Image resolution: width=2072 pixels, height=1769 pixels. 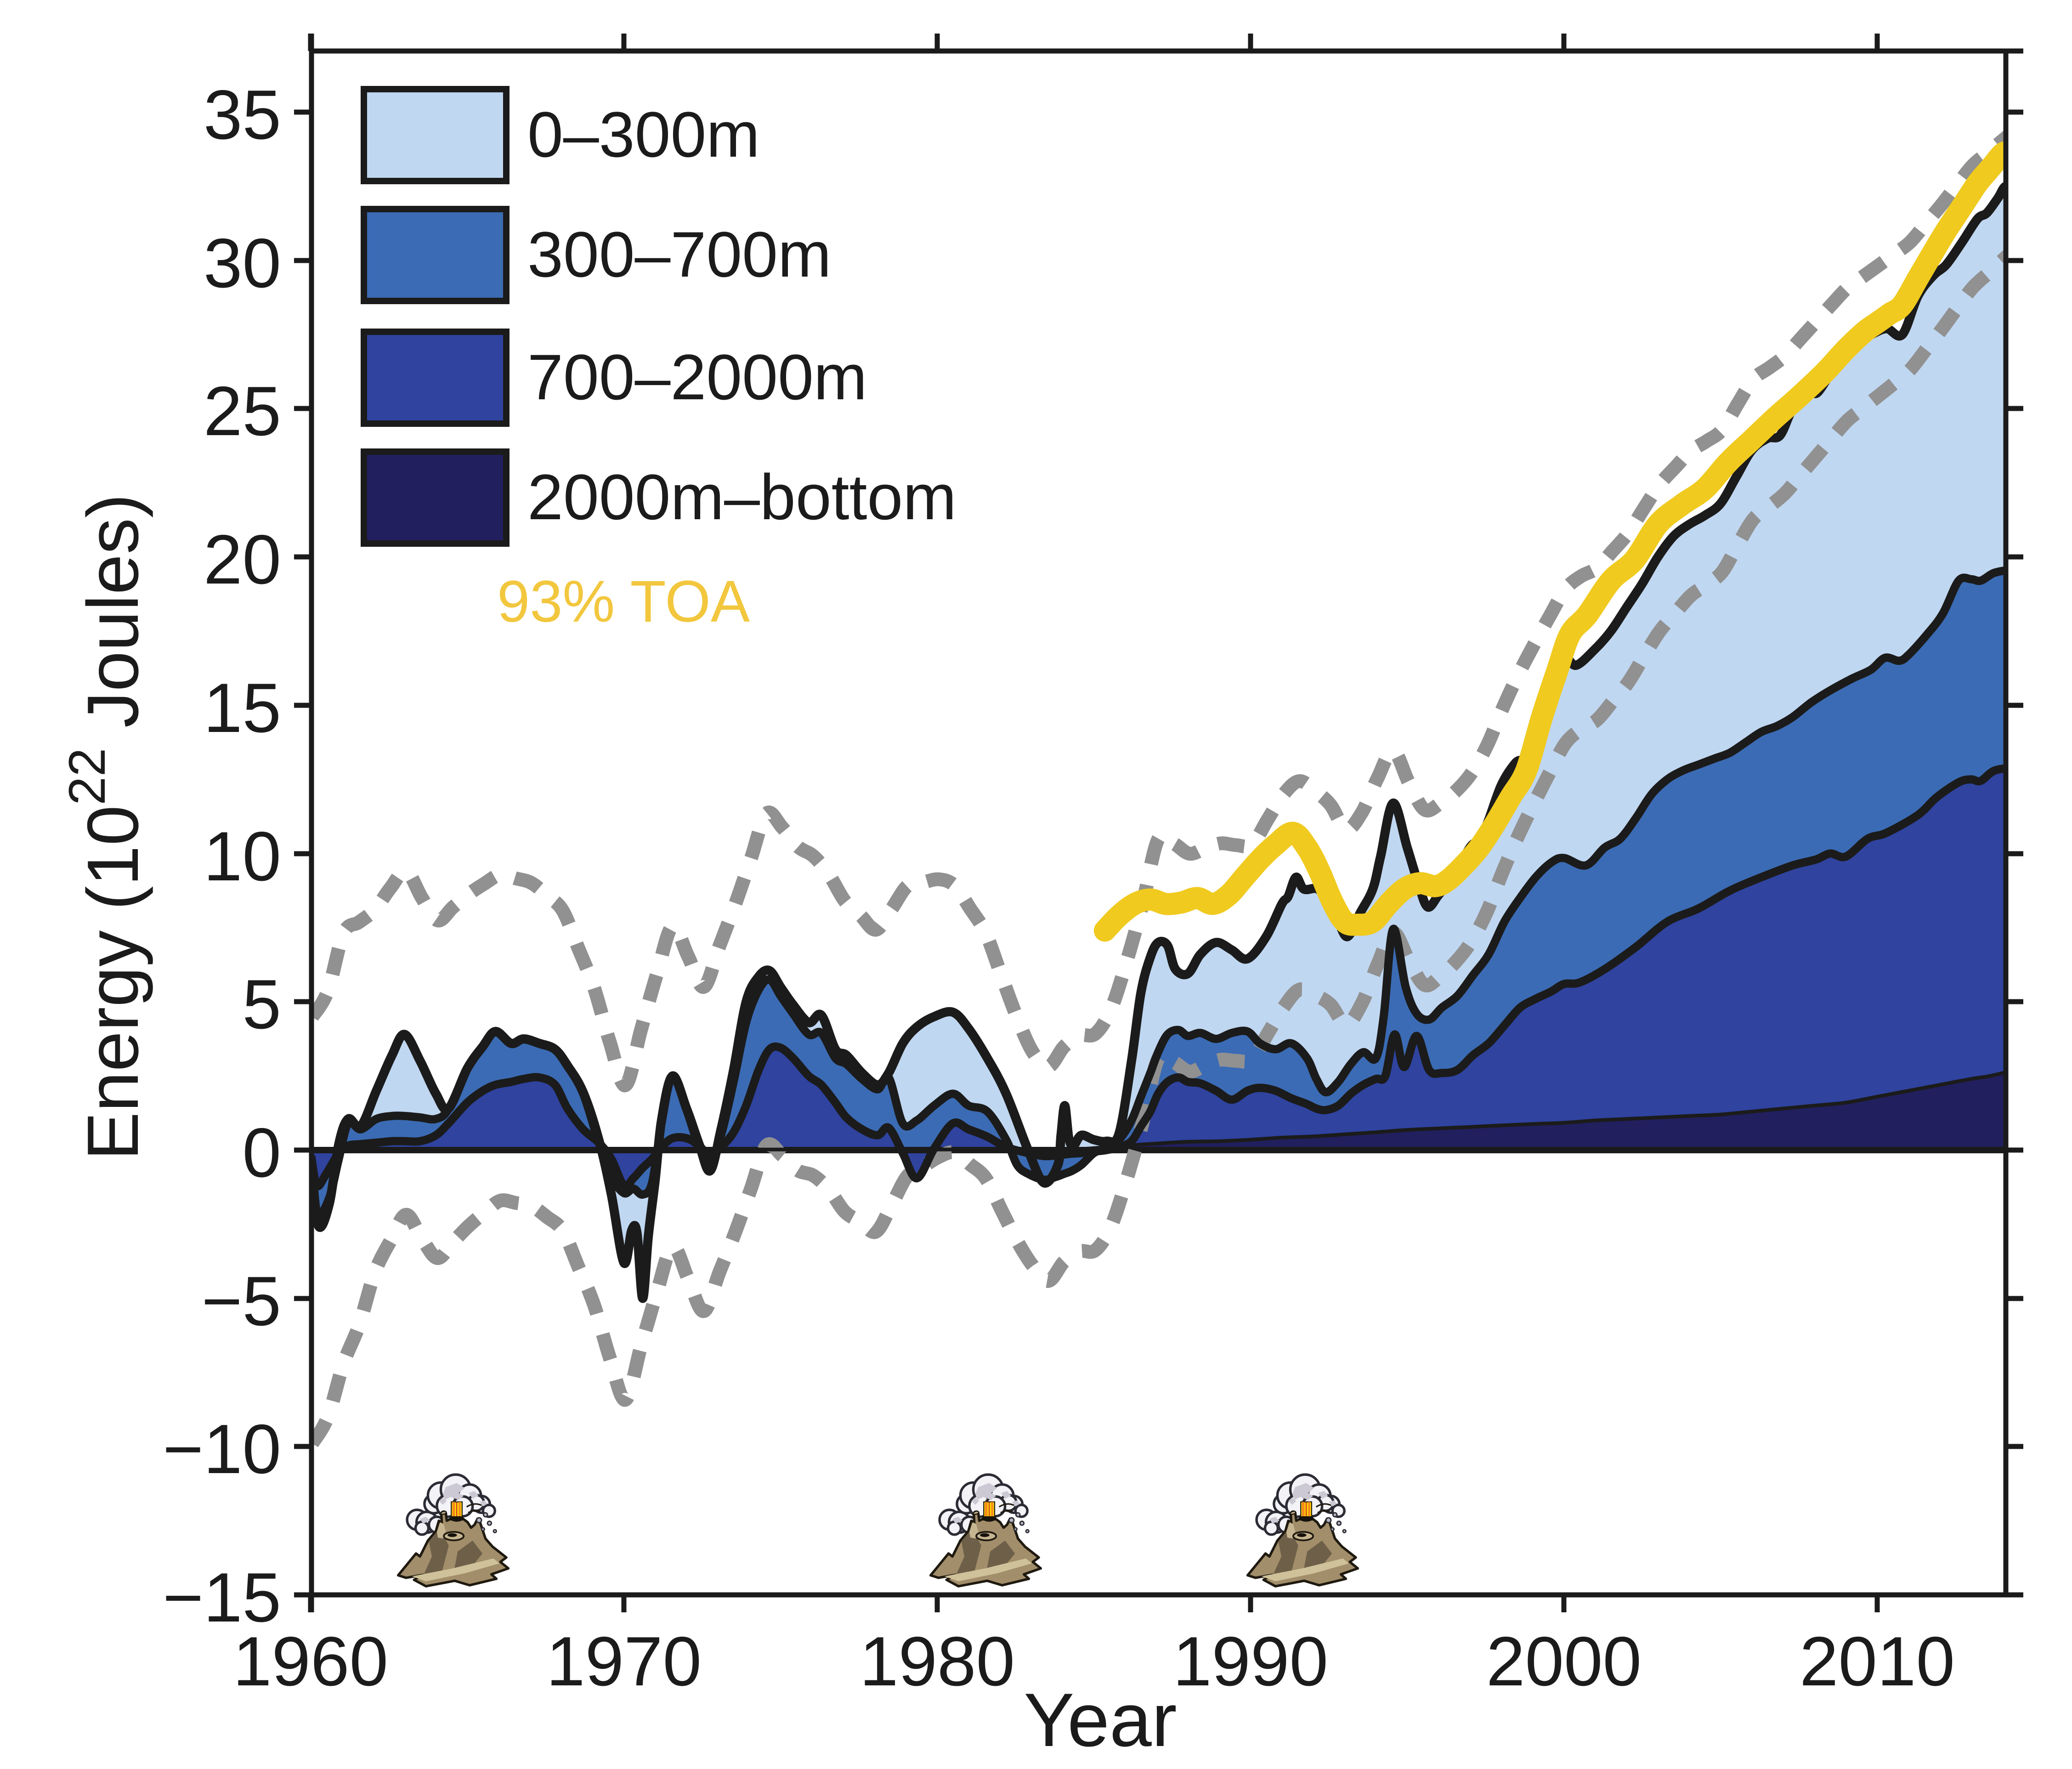 I want to click on svg-text: 700–2000m, so click(x=697, y=377).